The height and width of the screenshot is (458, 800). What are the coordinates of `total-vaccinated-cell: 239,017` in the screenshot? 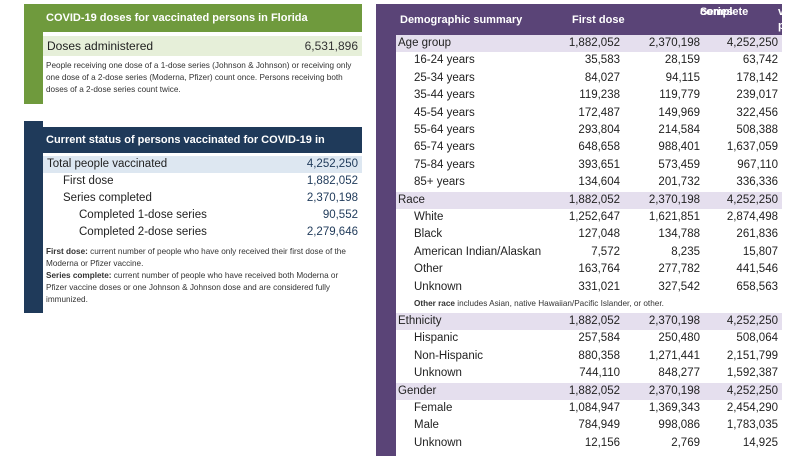 It's located at (757, 95).